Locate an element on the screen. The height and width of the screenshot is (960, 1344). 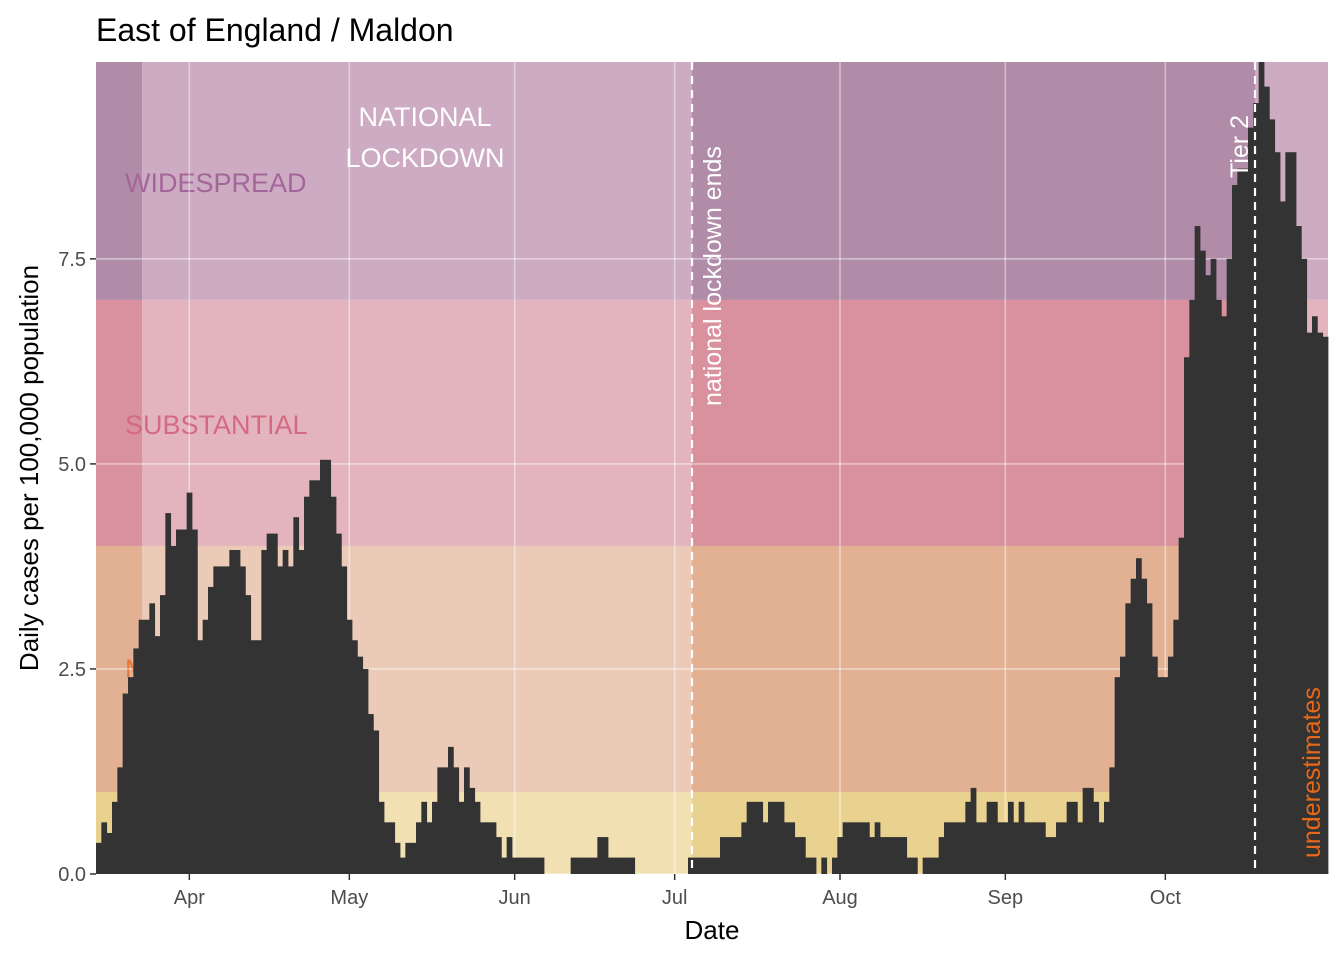
x-tick-label: May is located at coordinates (349, 898).